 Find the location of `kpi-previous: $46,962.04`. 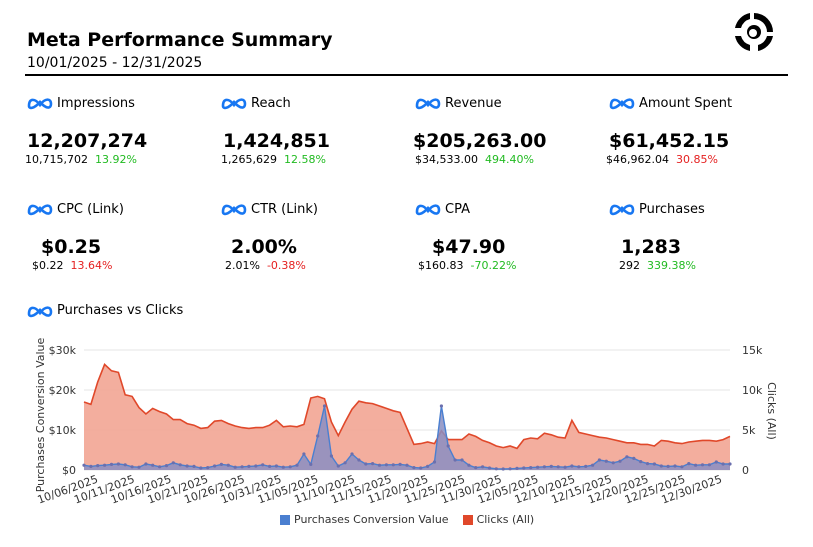

kpi-previous: $46,962.04 is located at coordinates (637, 159).